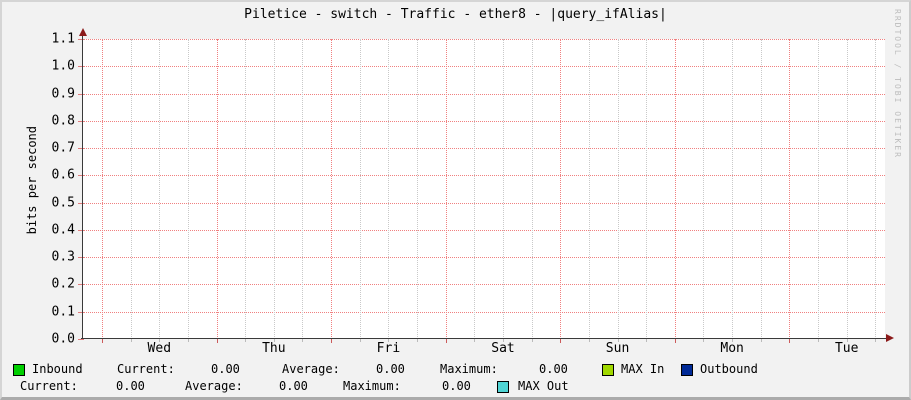  I want to click on legend-max-in-label: MAX In, so click(643, 369).